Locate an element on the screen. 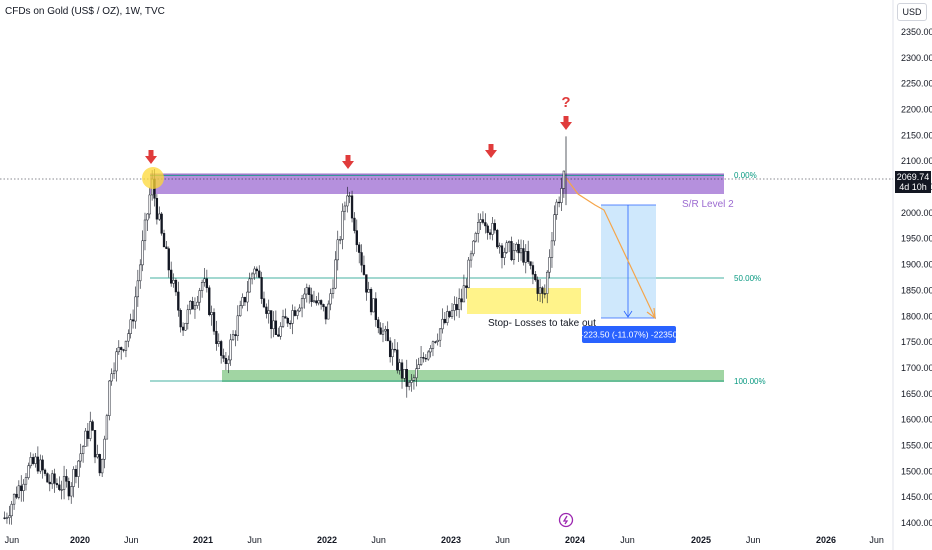  resistance-zone is located at coordinates (437, 184).